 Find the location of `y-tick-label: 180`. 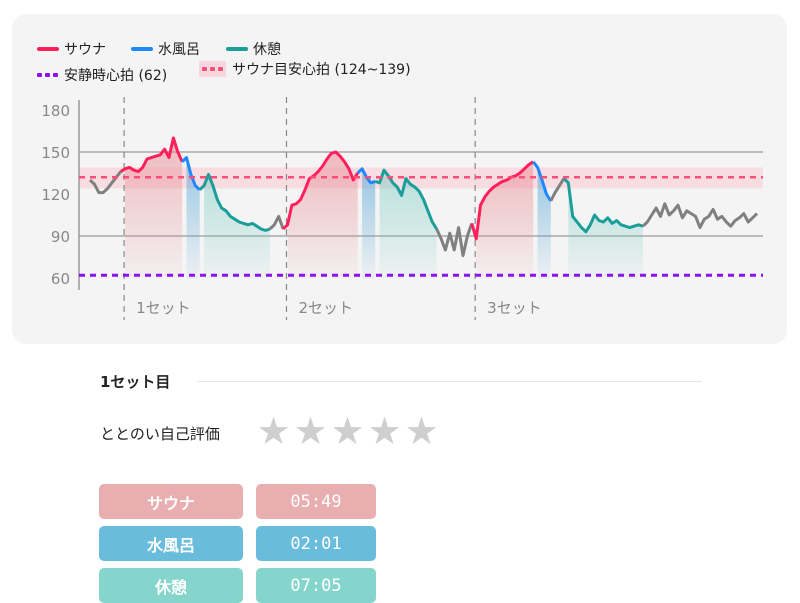

y-tick-label: 180 is located at coordinates (55, 111).